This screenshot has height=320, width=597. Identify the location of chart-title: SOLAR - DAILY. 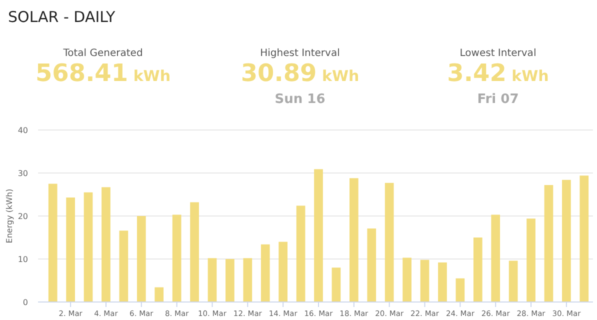
(62, 17).